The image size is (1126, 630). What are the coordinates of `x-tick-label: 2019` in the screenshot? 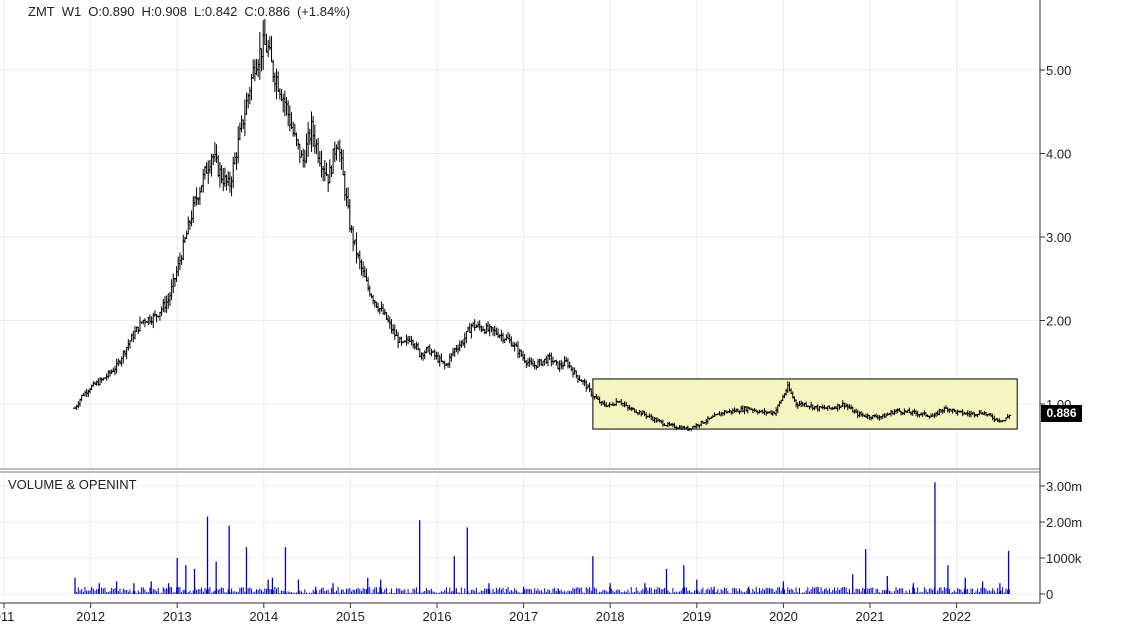 It's located at (696, 616).